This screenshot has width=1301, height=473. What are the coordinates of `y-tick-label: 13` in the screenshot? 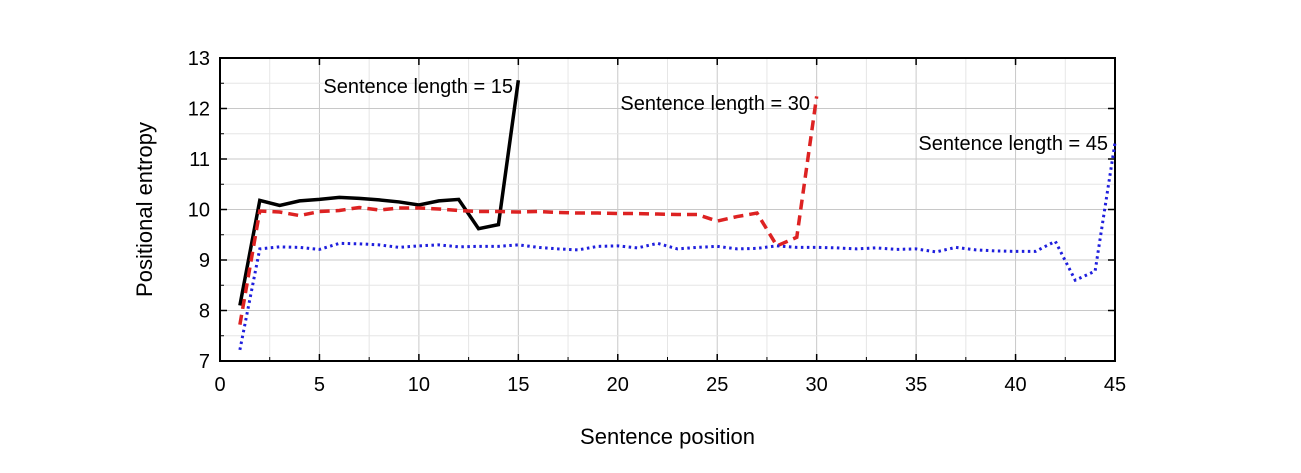 It's located at (199, 59).